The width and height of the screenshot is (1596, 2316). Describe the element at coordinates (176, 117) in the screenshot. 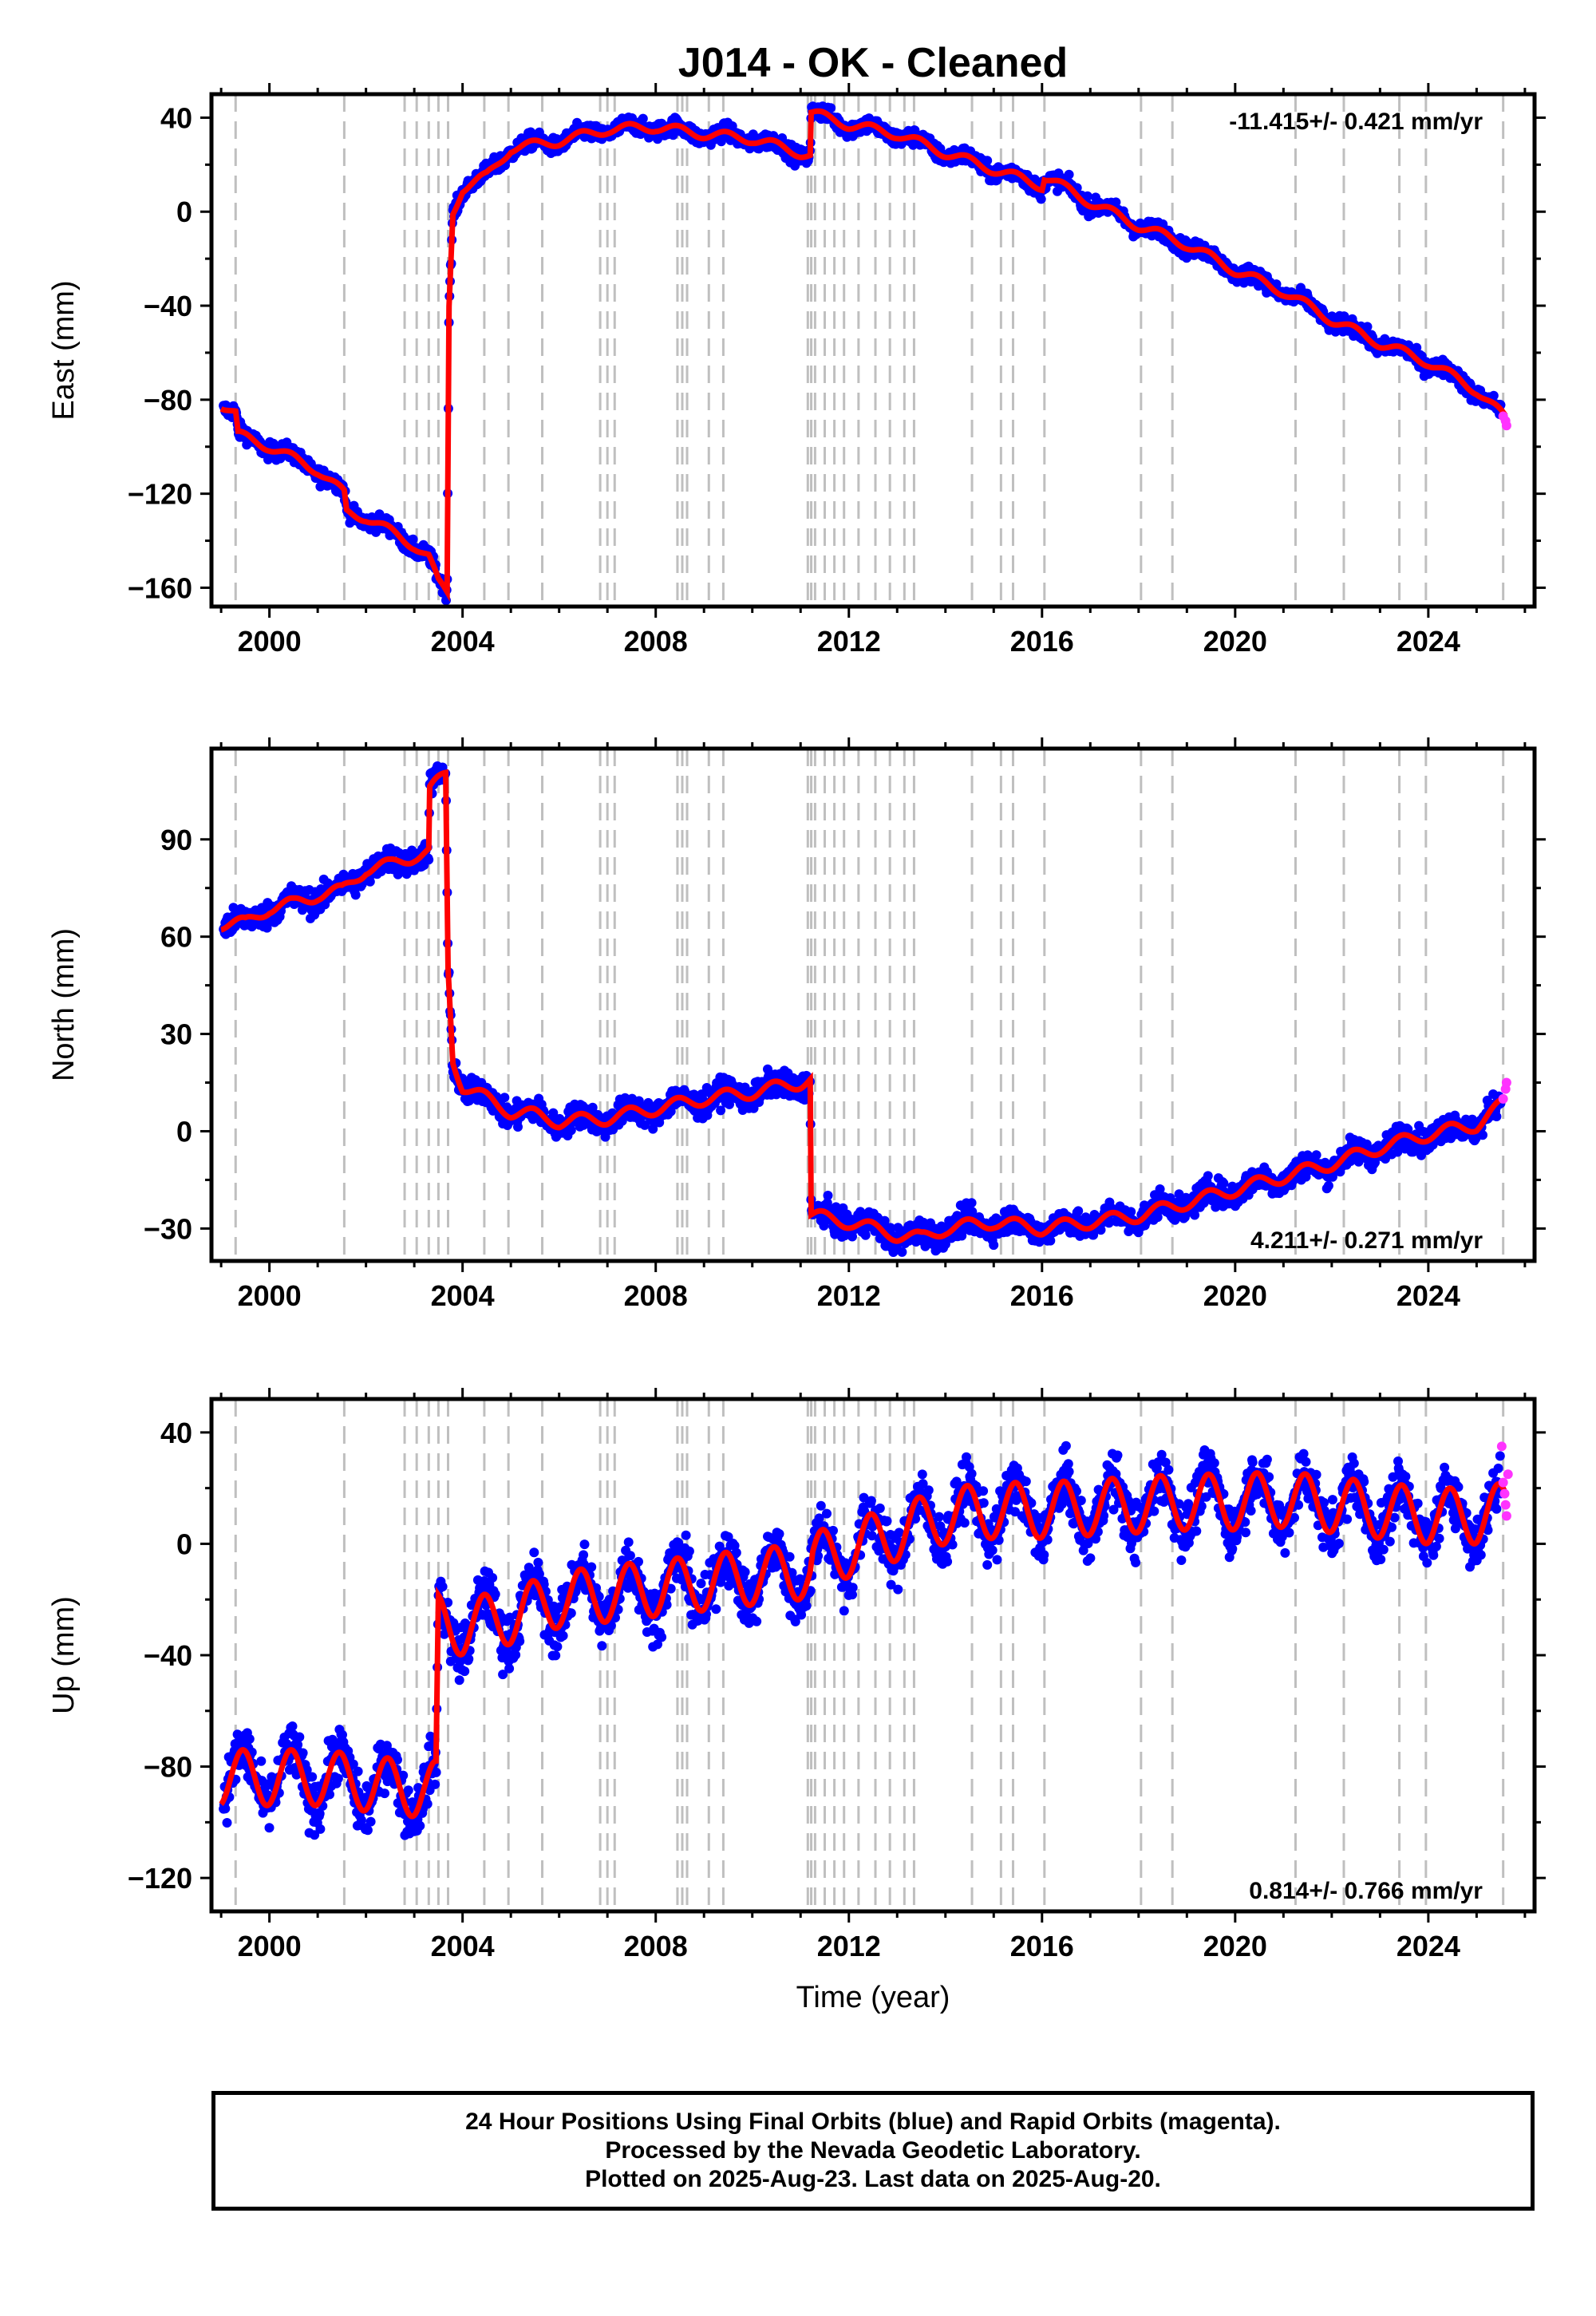

I see `y-tick-label: 40` at that location.